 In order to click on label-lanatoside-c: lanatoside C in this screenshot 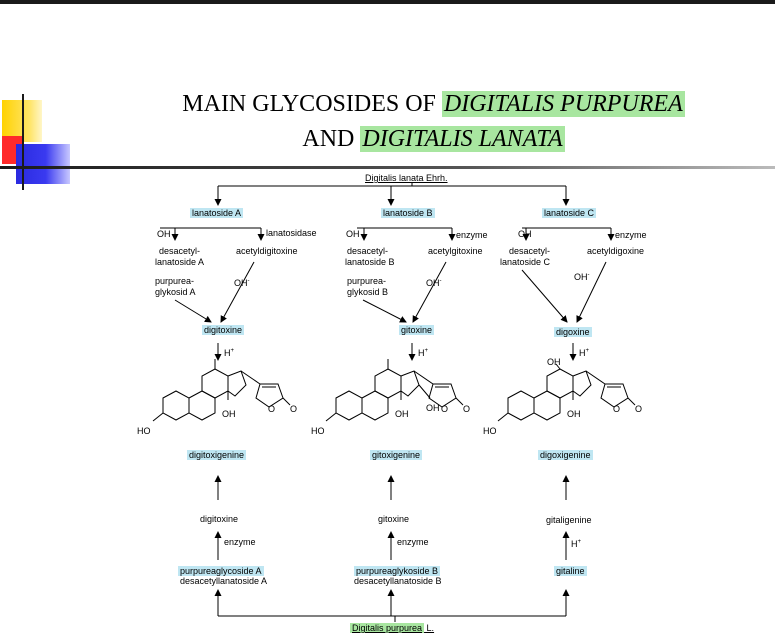, I will do `click(569, 213)`.